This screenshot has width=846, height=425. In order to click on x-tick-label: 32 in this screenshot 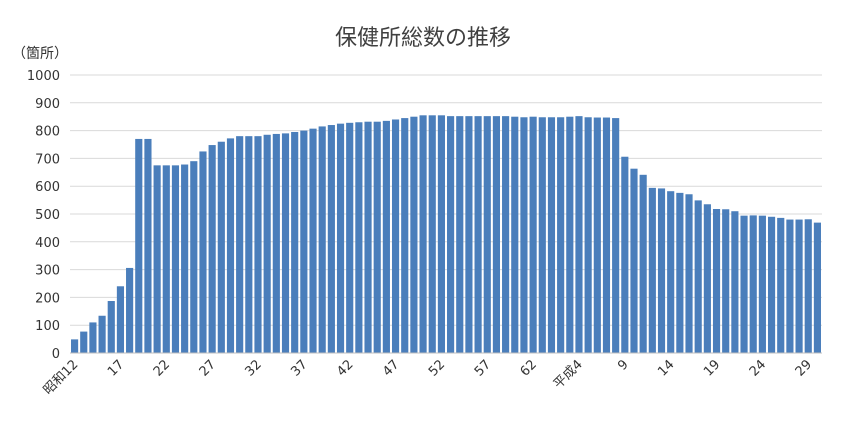, I will do `click(254, 368)`.